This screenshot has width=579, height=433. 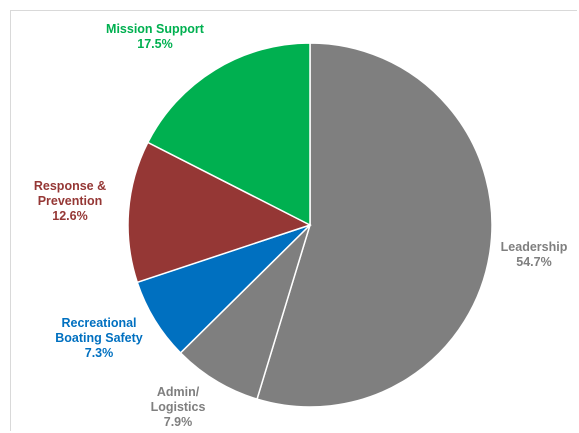 I want to click on slice-name: Mission Support, so click(x=155, y=29).